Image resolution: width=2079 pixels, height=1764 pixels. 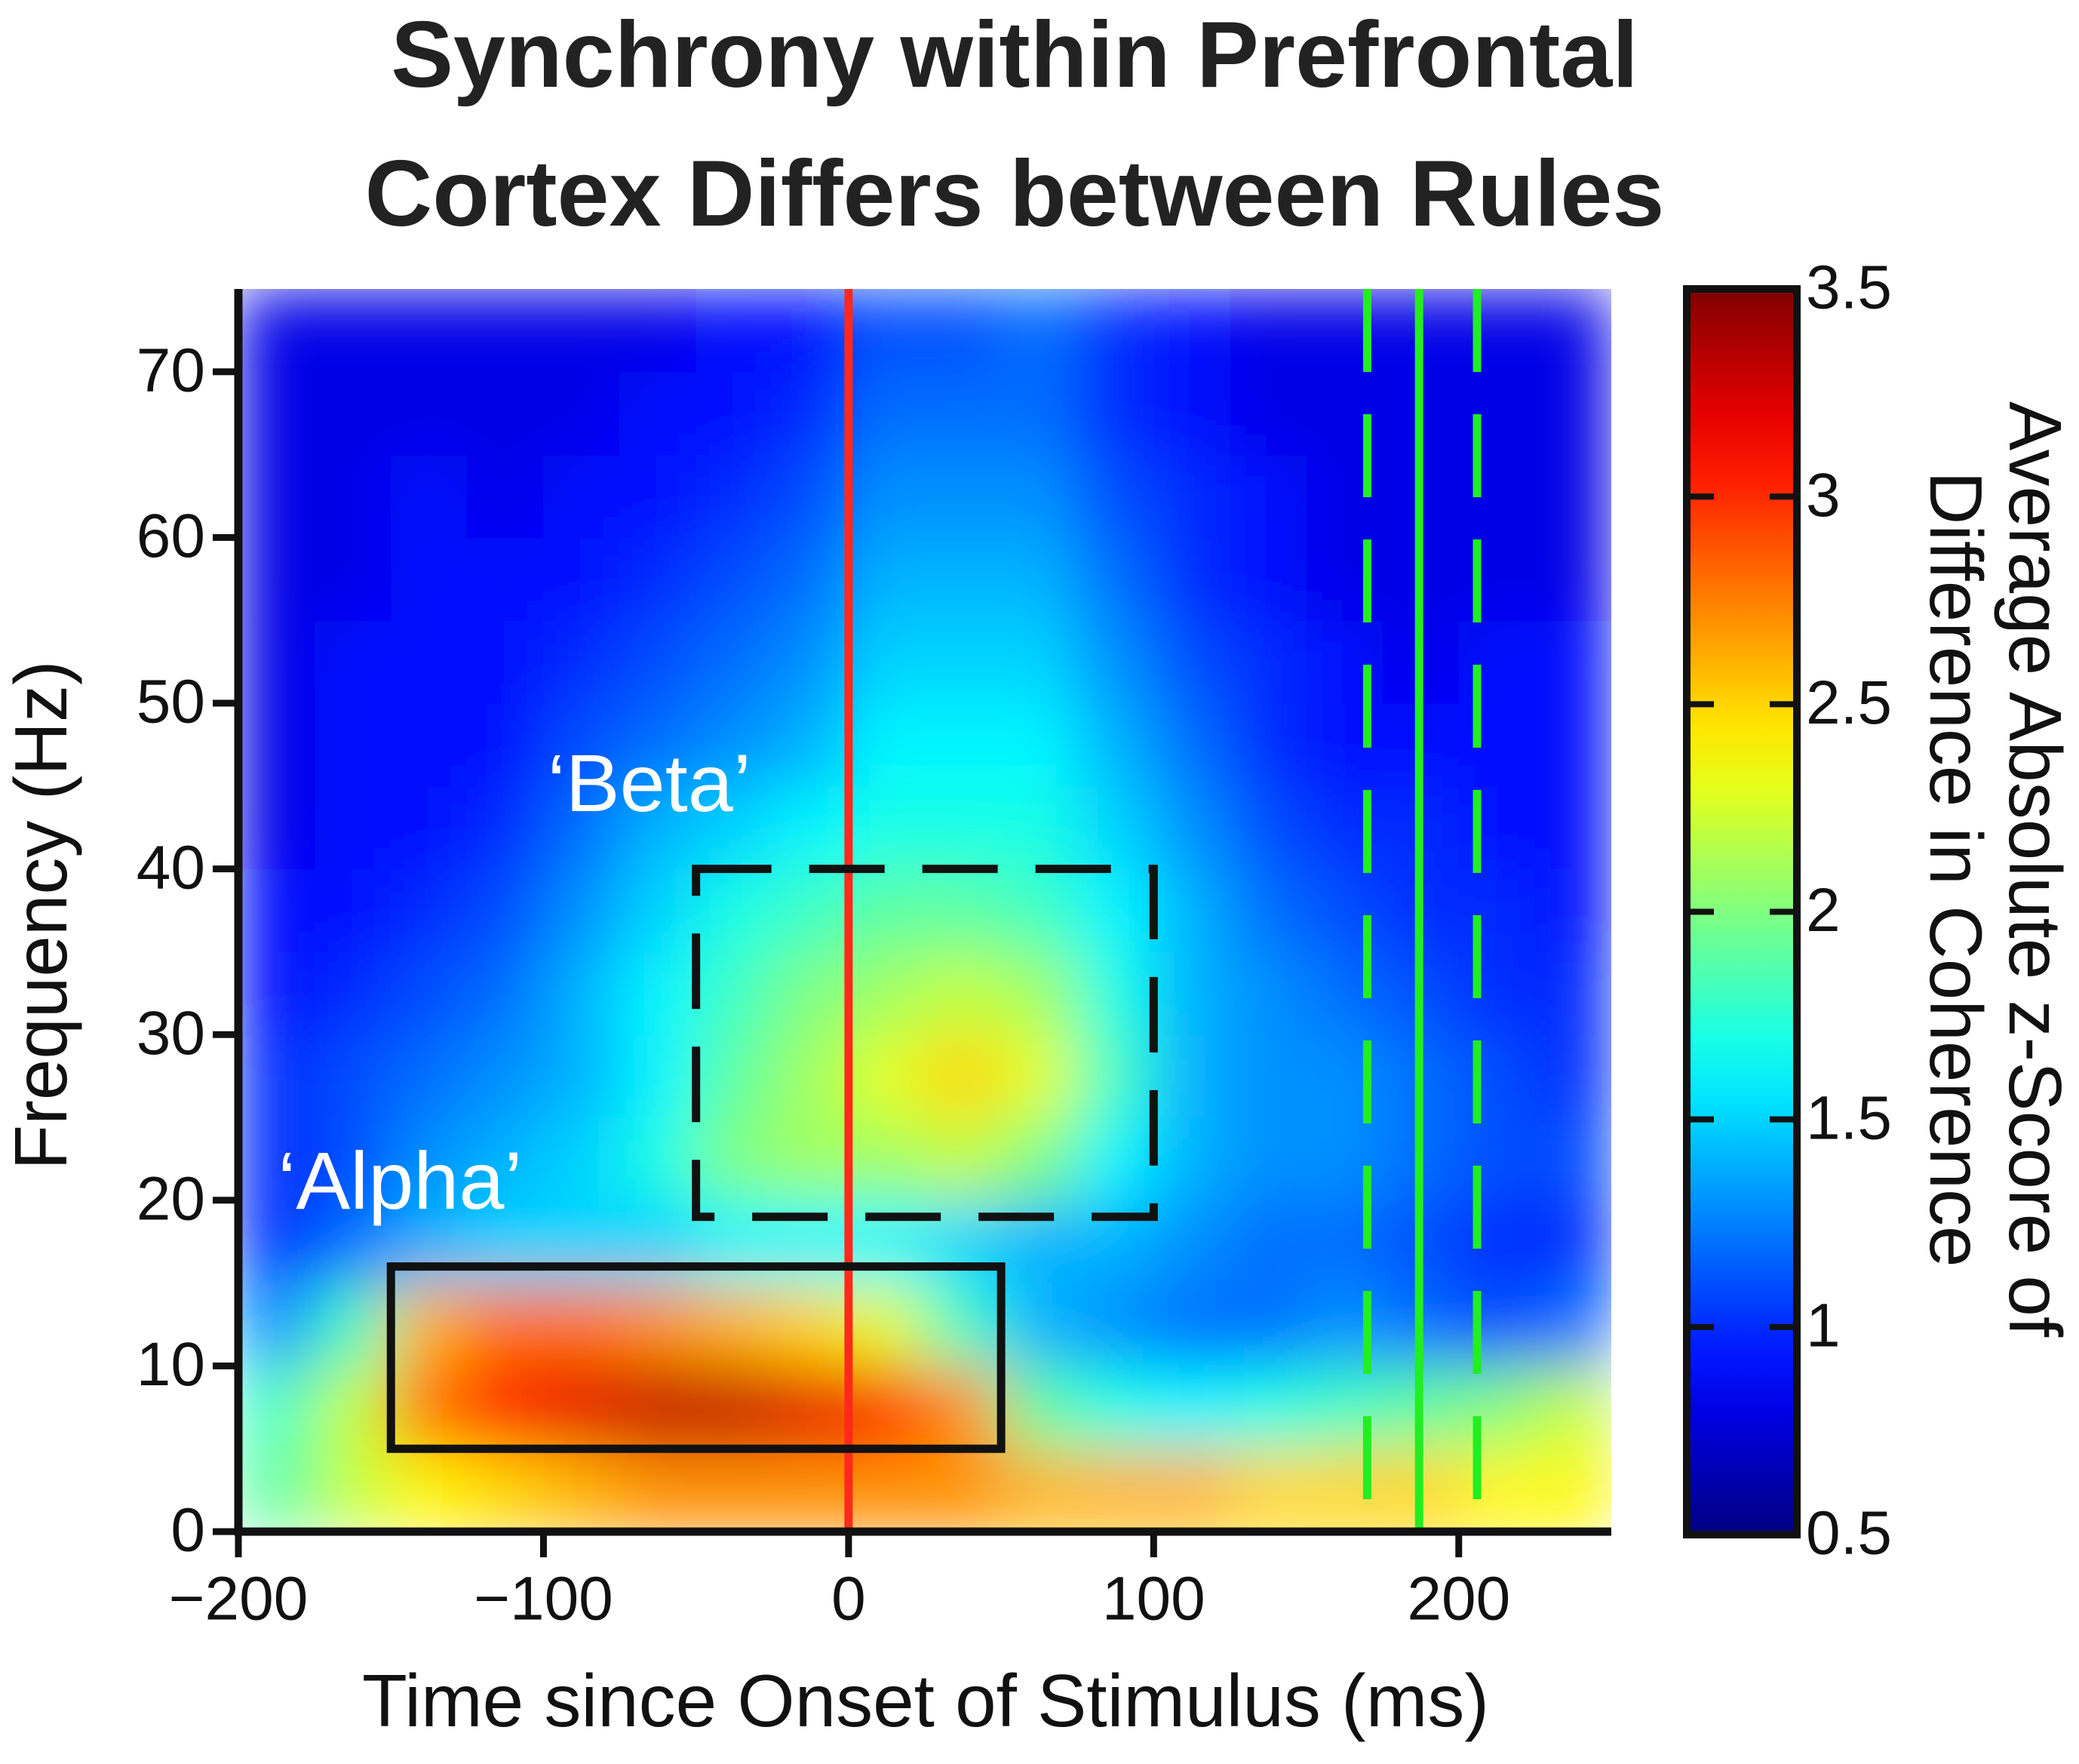 What do you see at coordinates (171, 702) in the screenshot?
I see `y-tick-label: 50` at bounding box center [171, 702].